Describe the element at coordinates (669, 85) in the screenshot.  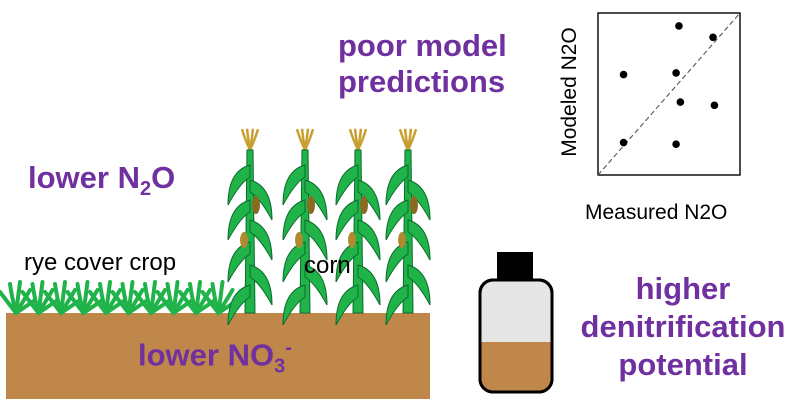
I see `scatter-points` at that location.